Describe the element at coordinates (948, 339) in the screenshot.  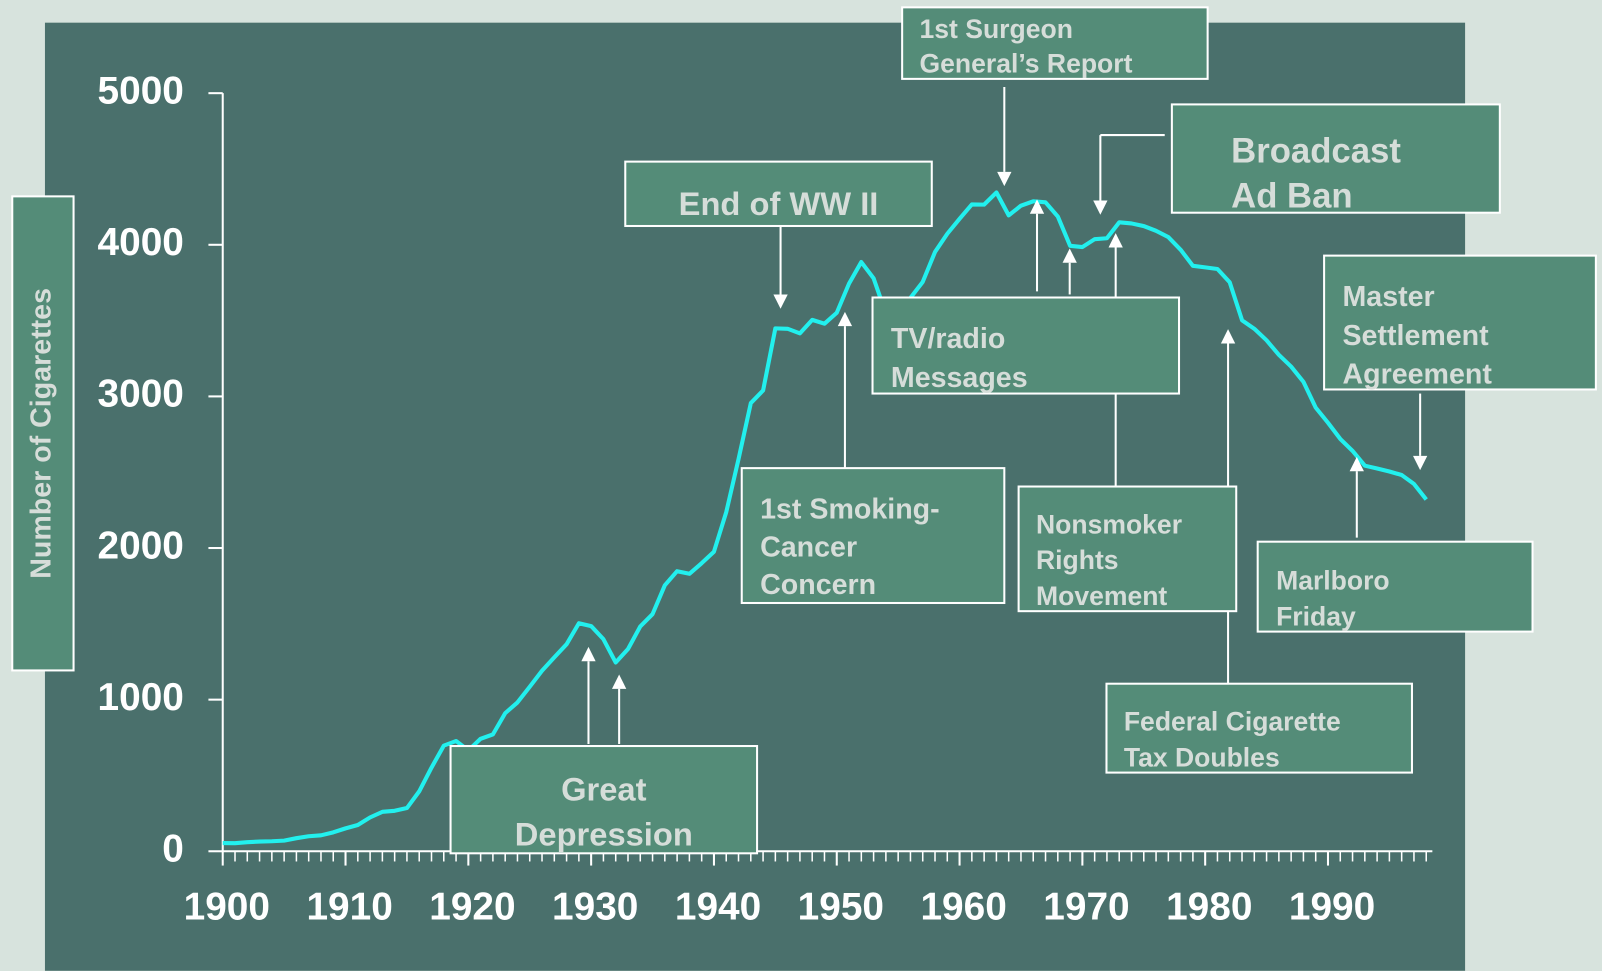
I see `annotation-text: TV/radio` at that location.